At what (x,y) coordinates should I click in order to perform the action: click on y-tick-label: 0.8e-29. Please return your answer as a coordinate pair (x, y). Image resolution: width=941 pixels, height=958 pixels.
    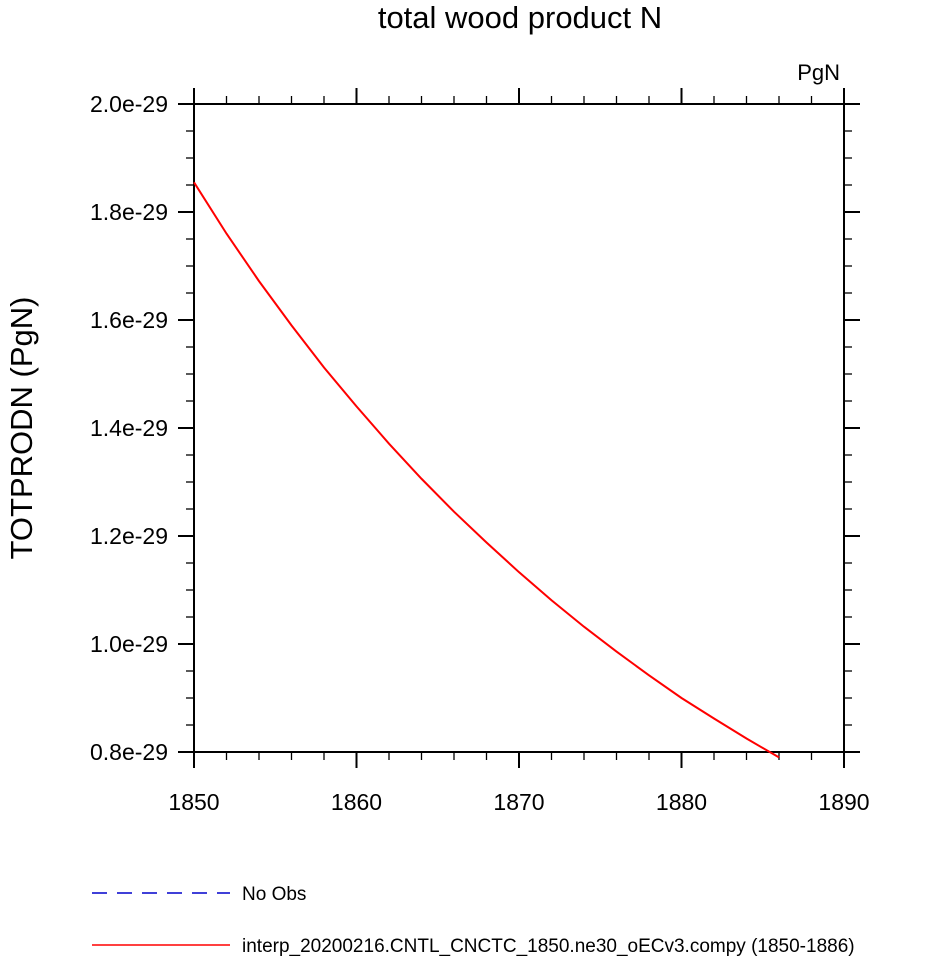
    Looking at the image, I should click on (129, 752).